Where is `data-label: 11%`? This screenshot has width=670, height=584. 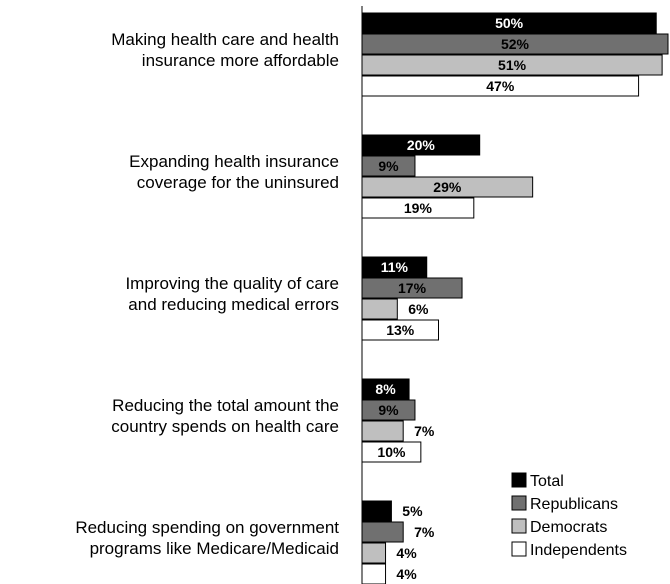 data-label: 11% is located at coordinates (395, 267).